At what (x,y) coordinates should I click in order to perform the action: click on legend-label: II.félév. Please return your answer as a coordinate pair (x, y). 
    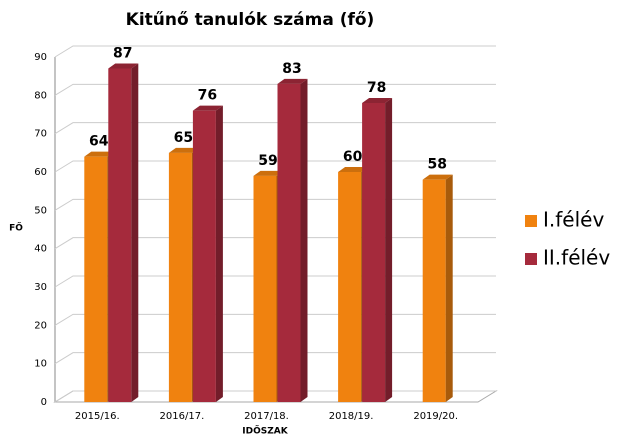
    Looking at the image, I should click on (576, 258).